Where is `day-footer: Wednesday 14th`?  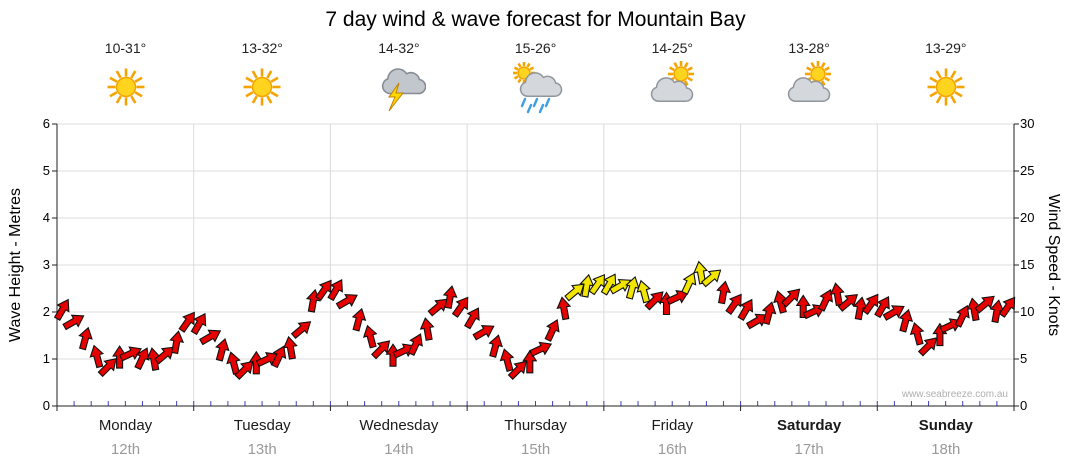
day-footer: Wednesday 14th is located at coordinates (398, 437).